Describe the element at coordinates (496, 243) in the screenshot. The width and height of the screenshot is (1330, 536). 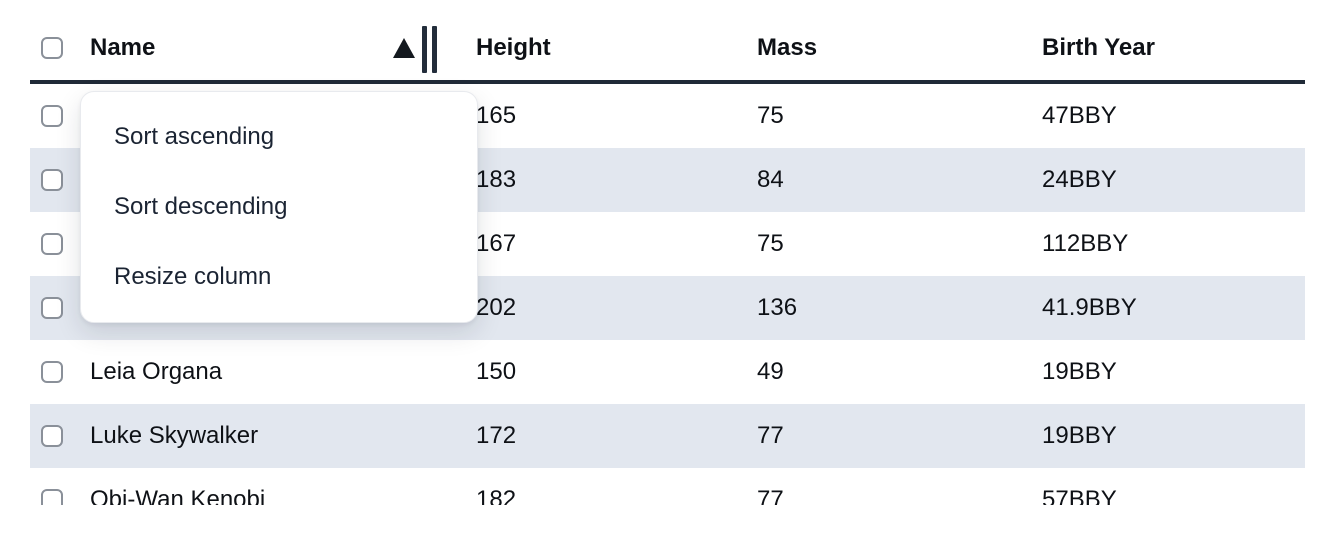
I see `height-cell: 167` at that location.